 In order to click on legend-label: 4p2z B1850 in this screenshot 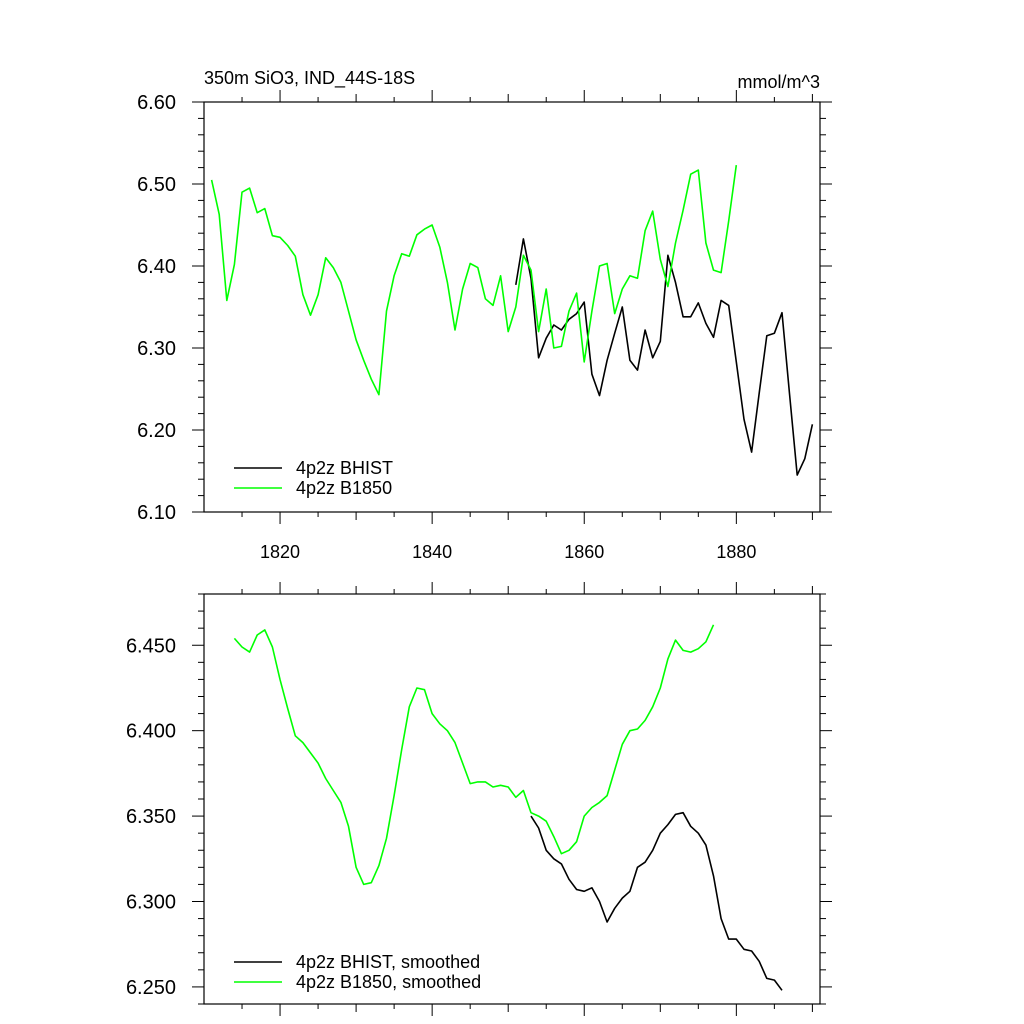, I will do `click(344, 488)`.